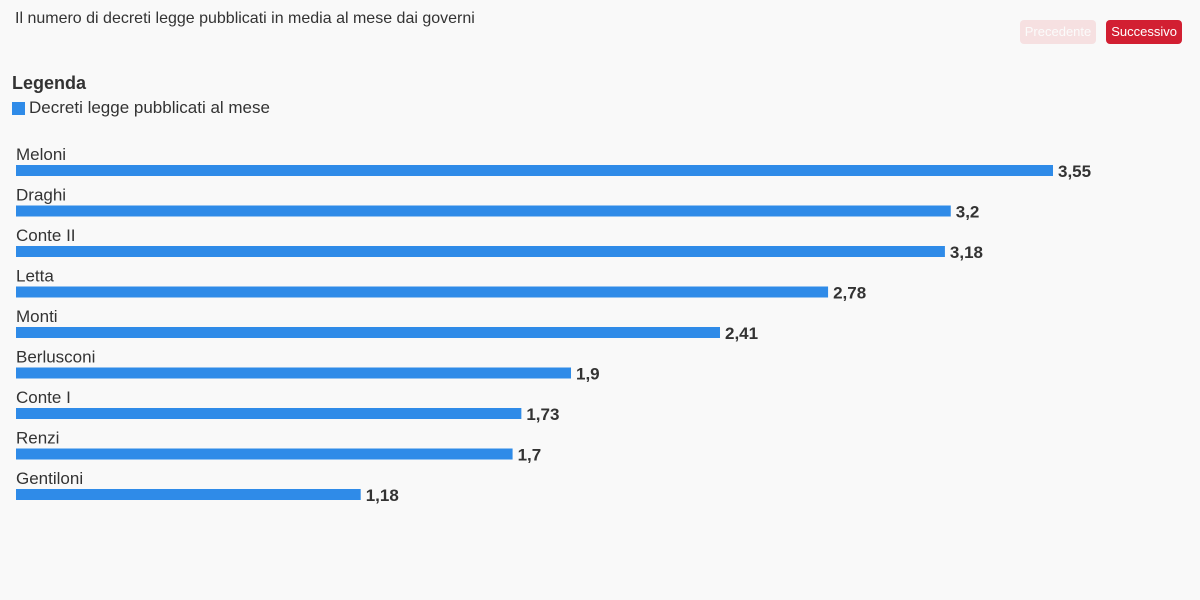  Describe the element at coordinates (41, 195) in the screenshot. I see `category-label: Draghi` at that location.